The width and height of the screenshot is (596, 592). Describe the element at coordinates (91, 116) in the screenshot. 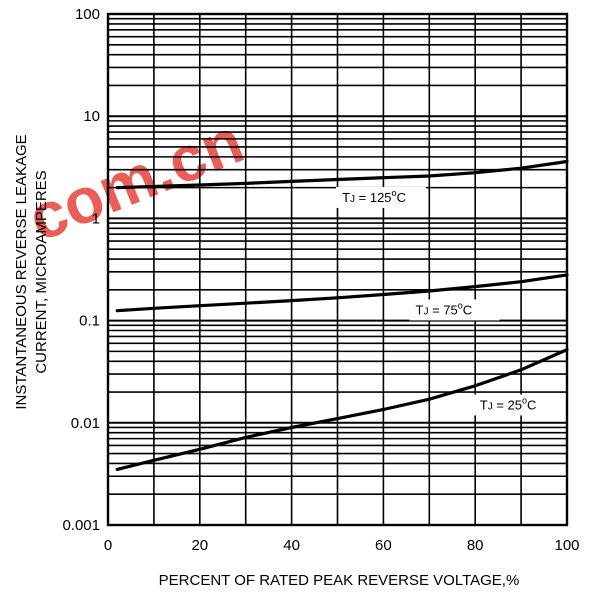

I see `y-tick-label: 10` at that location.